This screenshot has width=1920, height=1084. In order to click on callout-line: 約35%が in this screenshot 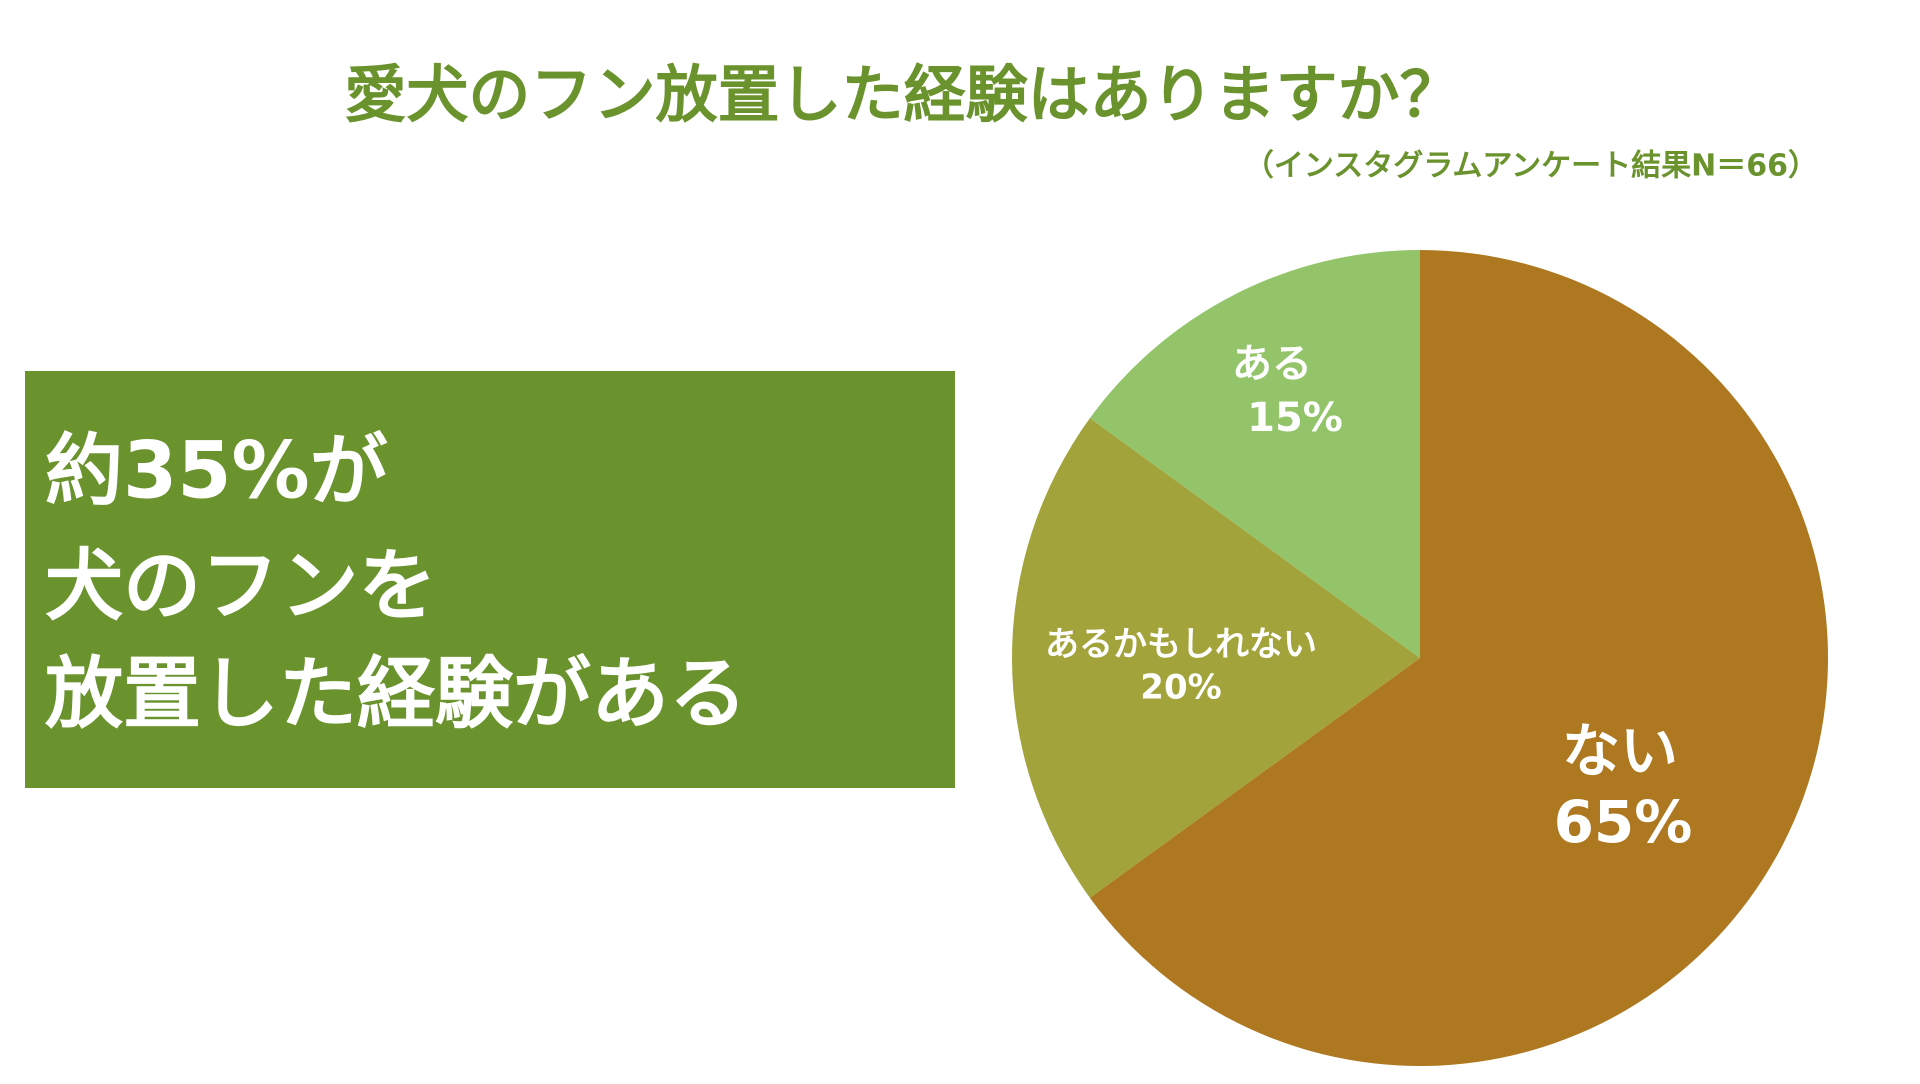, I will do `click(216, 471)`.